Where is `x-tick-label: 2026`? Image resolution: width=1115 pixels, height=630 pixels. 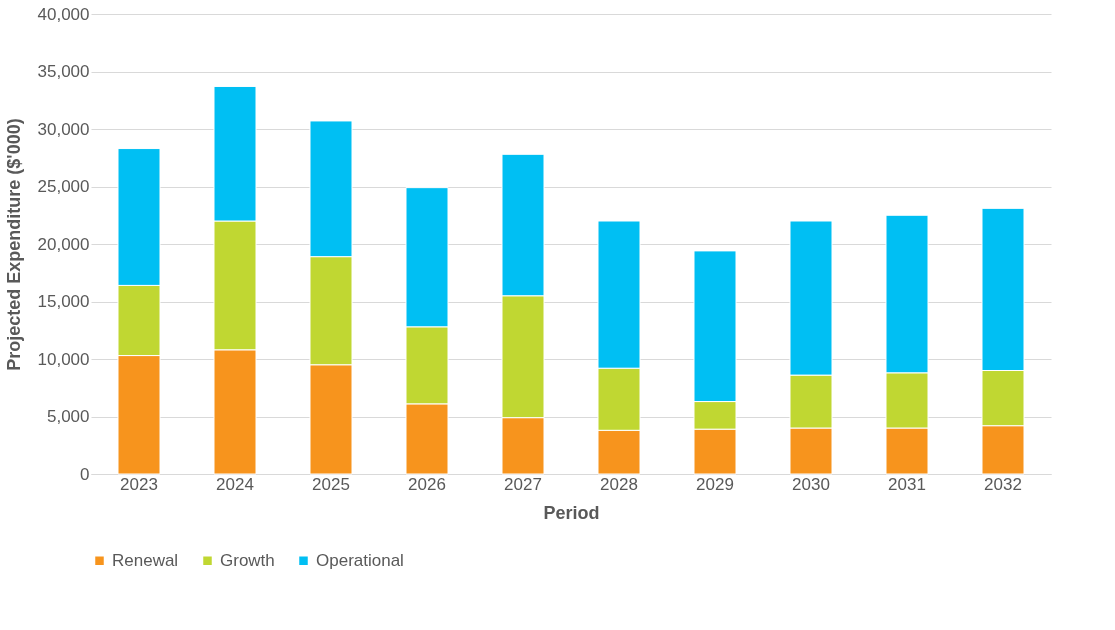
x-tick-label: 2026 is located at coordinates (427, 484).